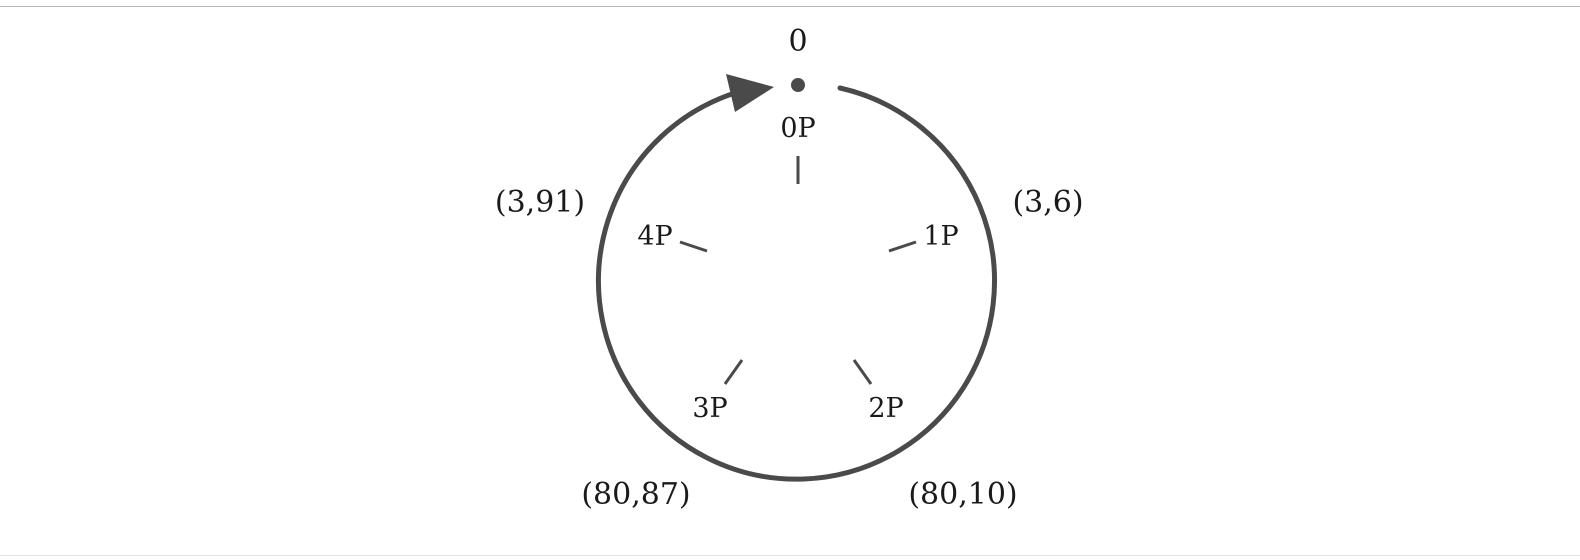  What do you see at coordinates (693, 246) in the screenshot?
I see `tick-4P` at bounding box center [693, 246].